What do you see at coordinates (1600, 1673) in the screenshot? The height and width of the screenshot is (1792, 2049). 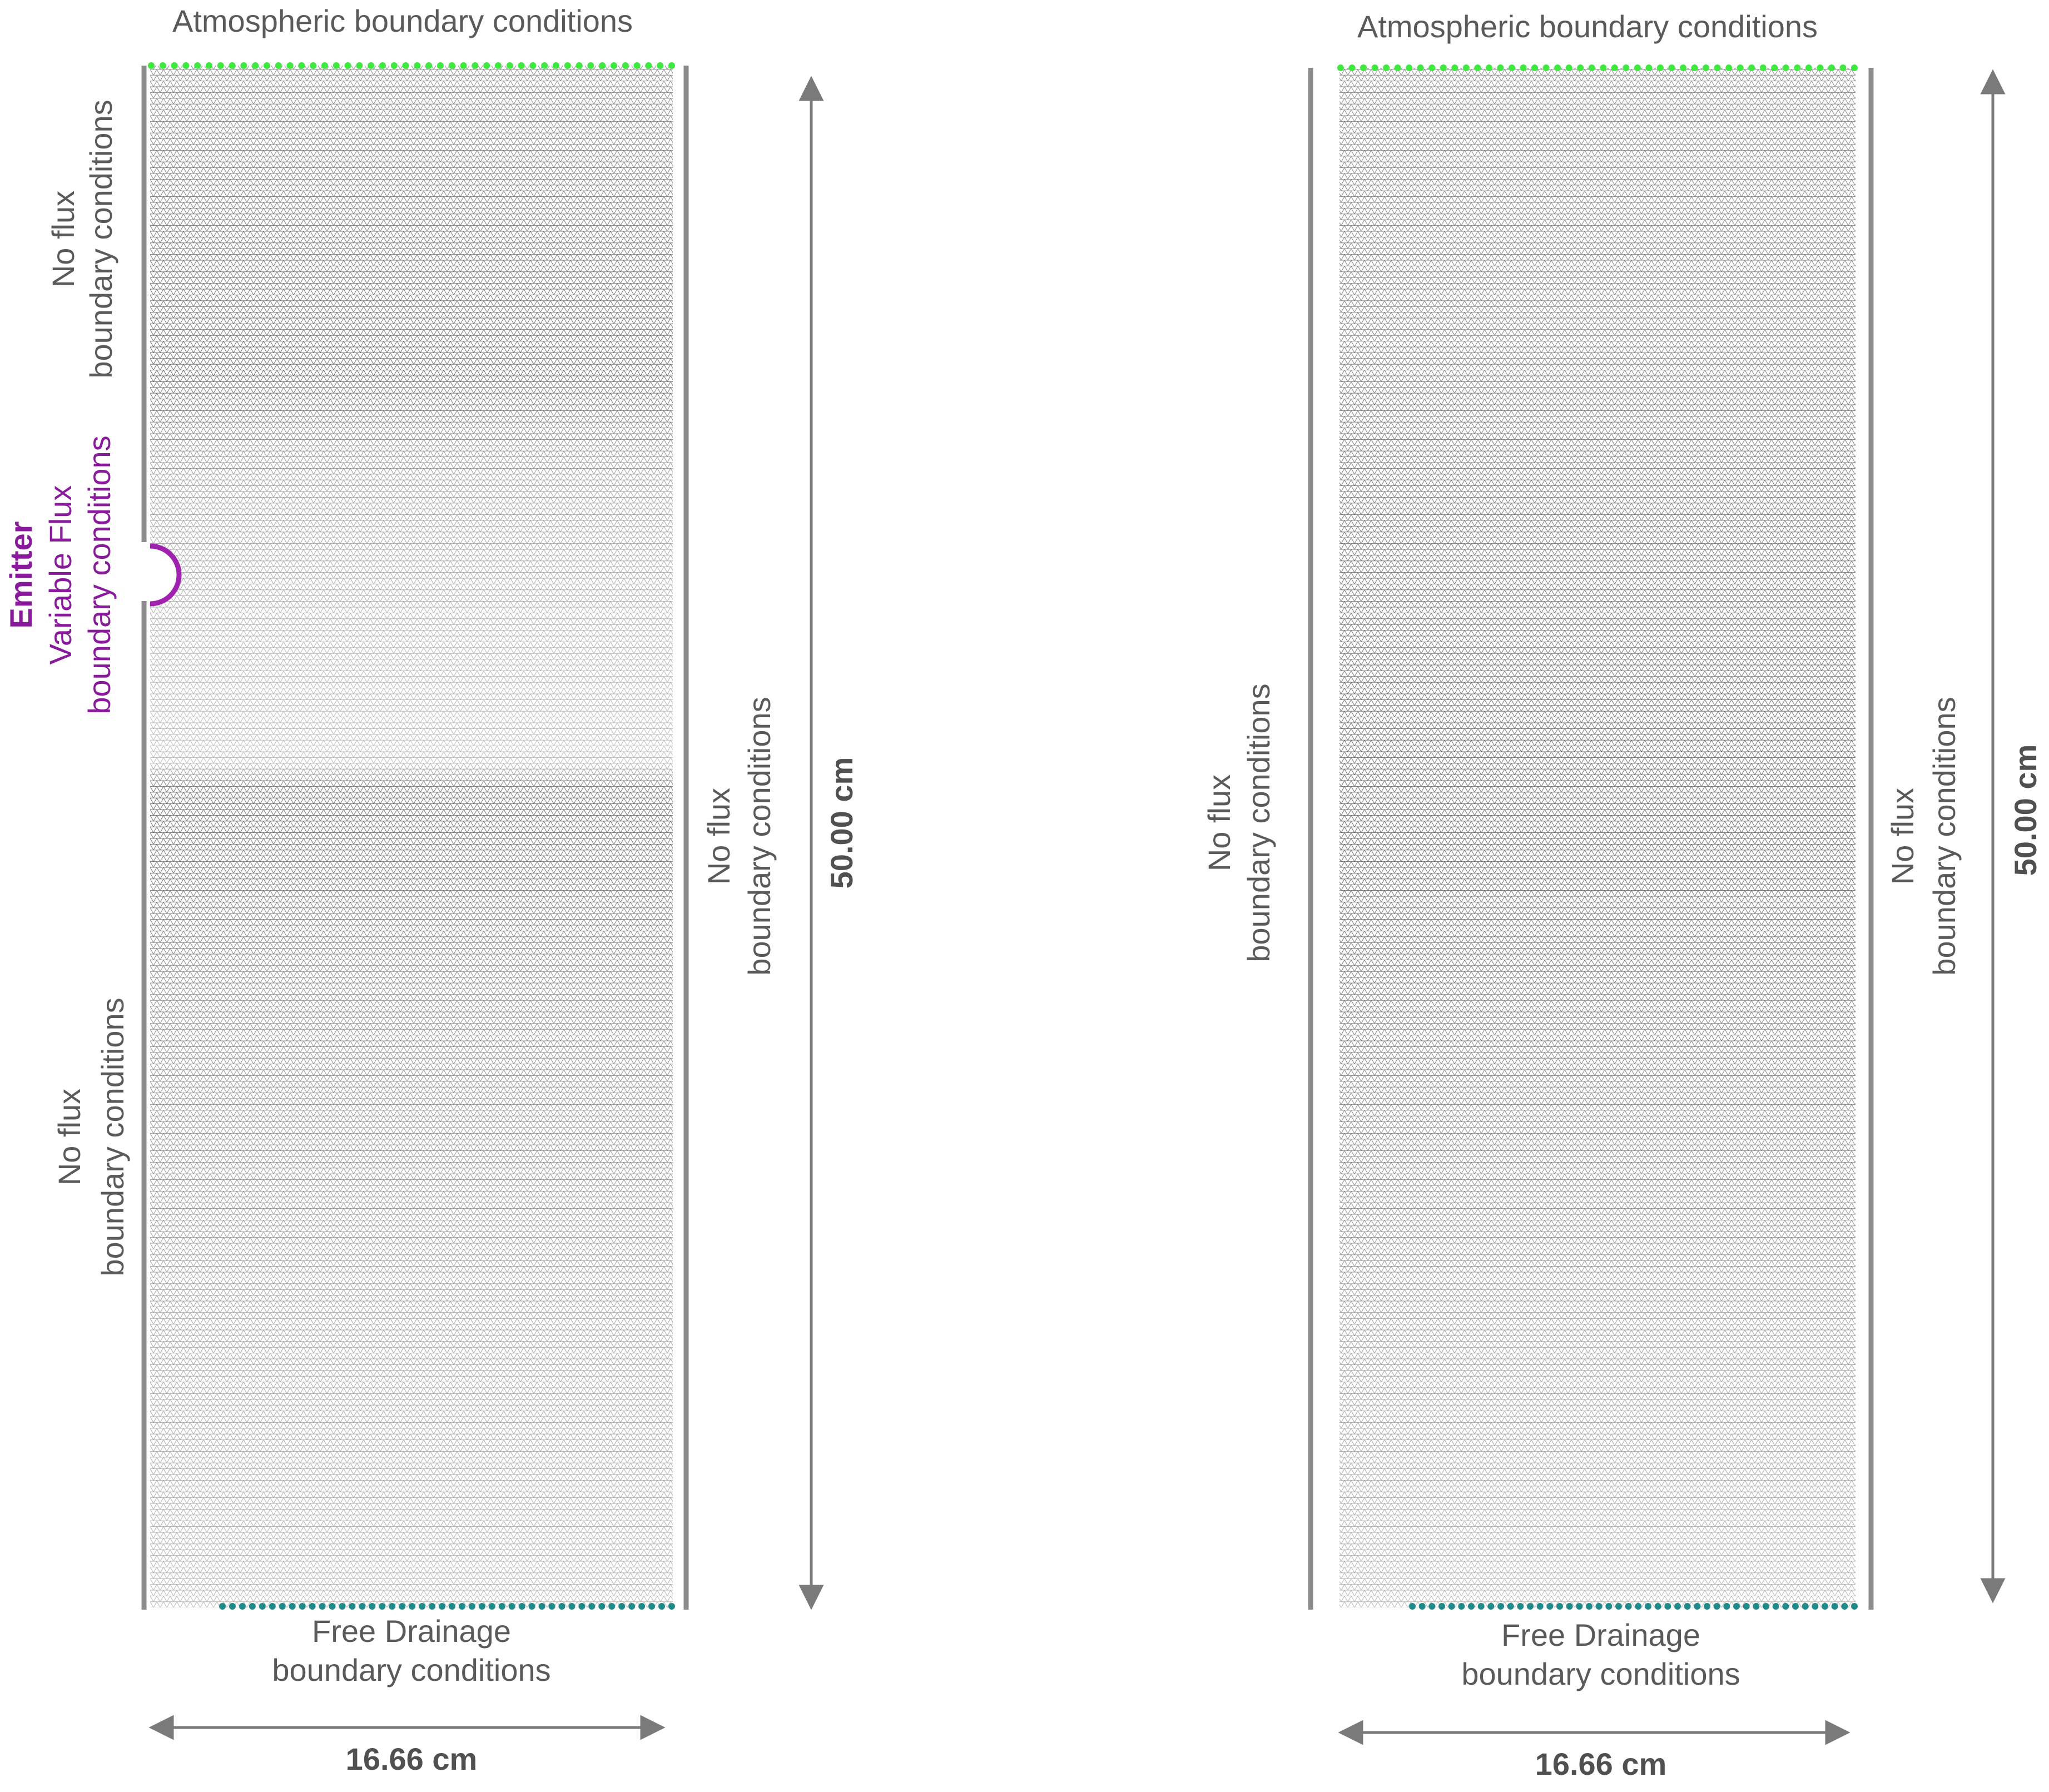 I see `bottom-label: boundary conditions` at bounding box center [1600, 1673].